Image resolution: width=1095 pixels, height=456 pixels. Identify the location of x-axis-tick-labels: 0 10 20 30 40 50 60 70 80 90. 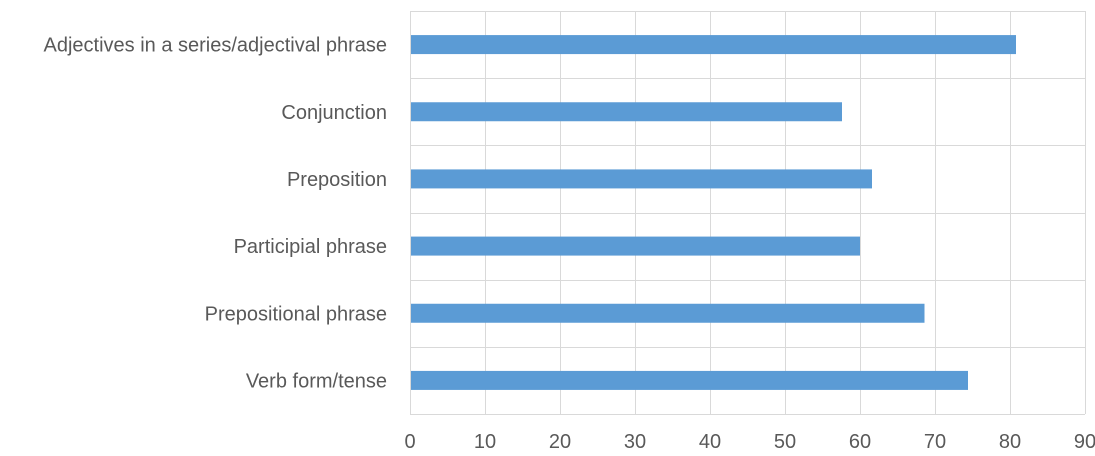
(749, 442).